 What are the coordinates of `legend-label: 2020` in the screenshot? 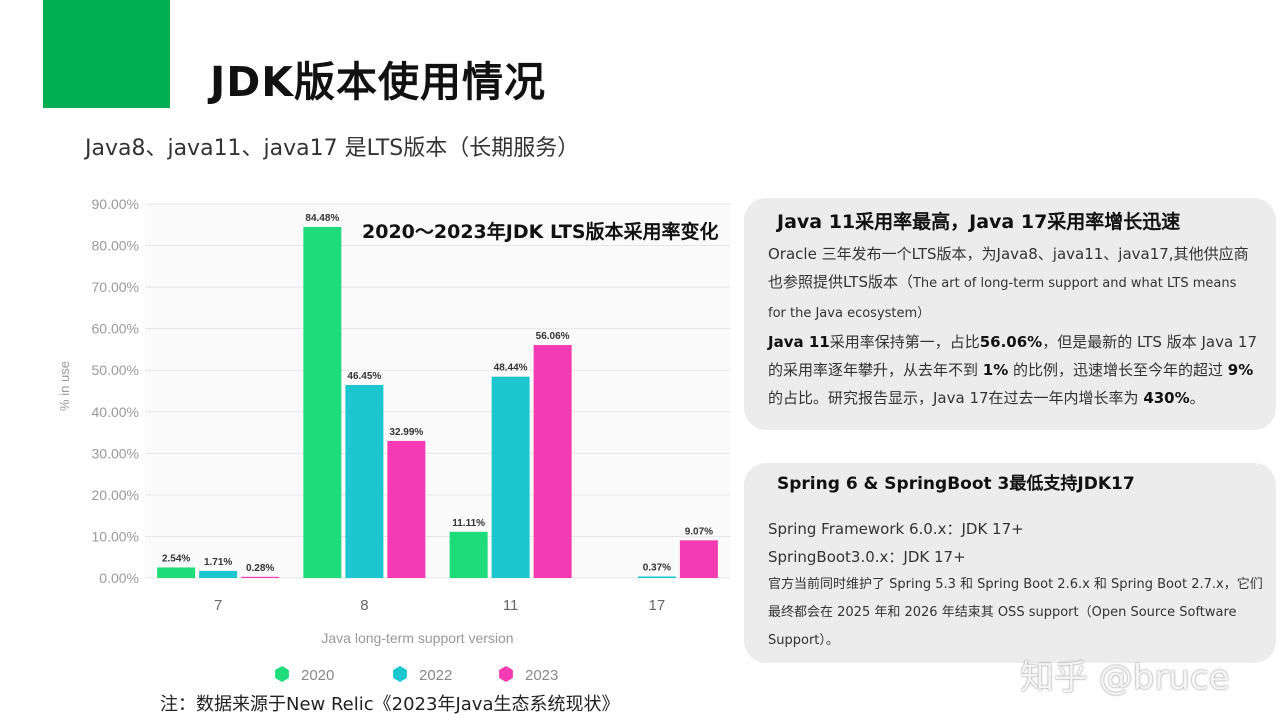 It's located at (317, 675).